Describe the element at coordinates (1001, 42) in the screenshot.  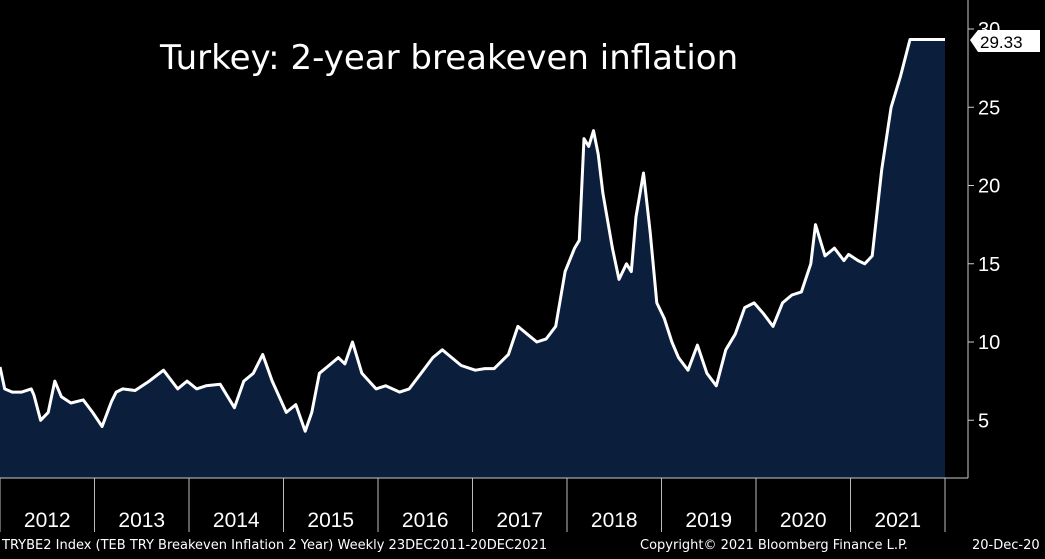
I see `last-value-text: 29.33` at that location.